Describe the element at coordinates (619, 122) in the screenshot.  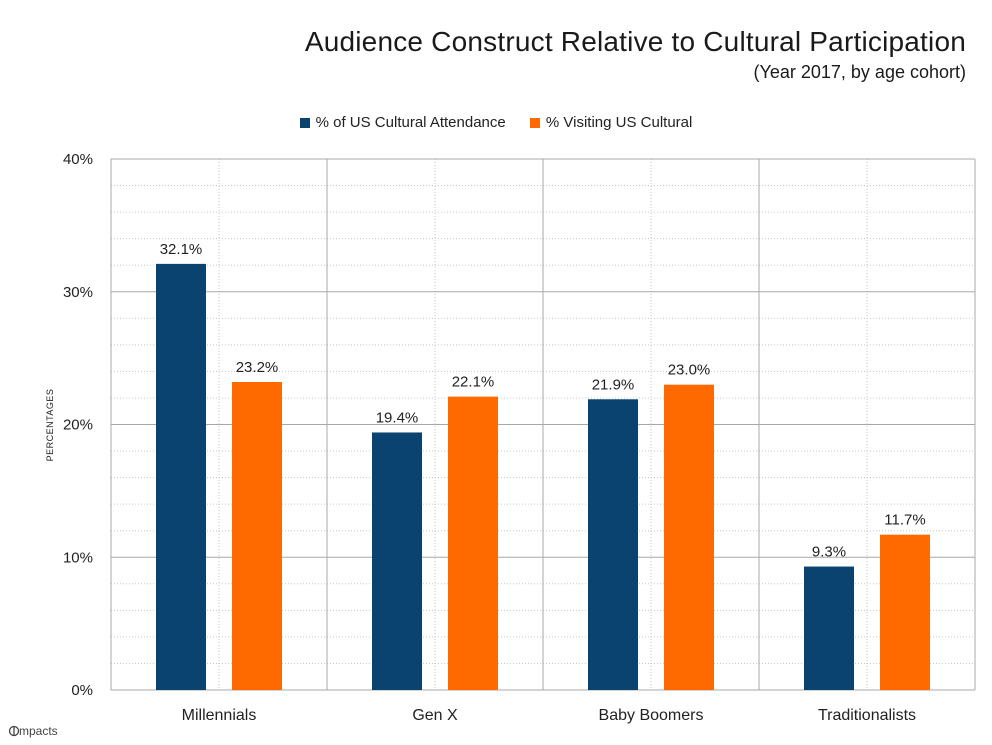
I see `legend-label-visiting: % Visiting US Cultural` at that location.